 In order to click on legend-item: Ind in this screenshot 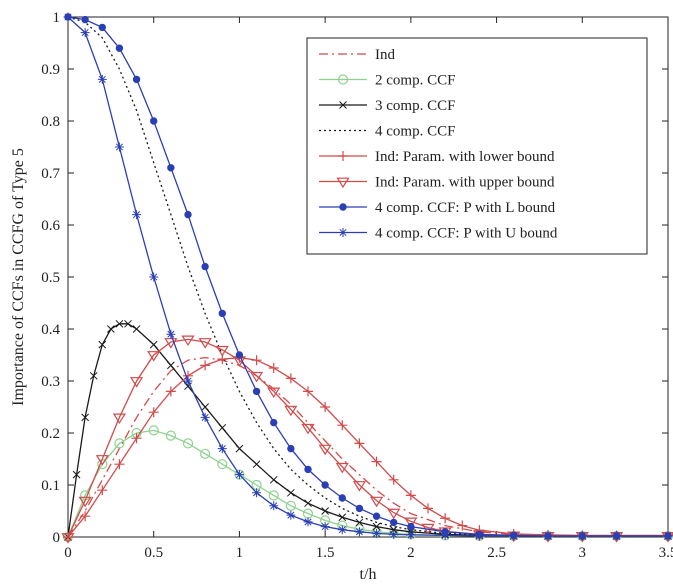, I will do `click(357, 55)`.